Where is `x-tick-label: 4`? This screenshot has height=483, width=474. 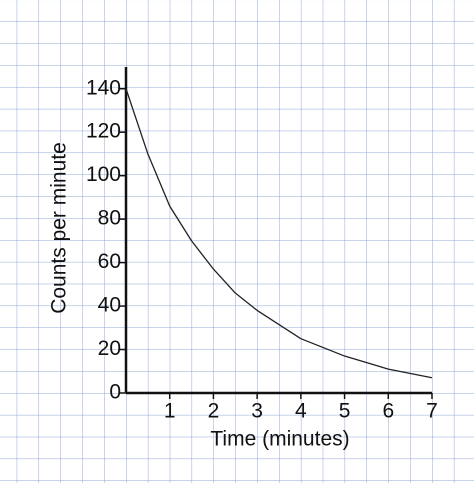
x-tick-label: 4 is located at coordinates (301, 411).